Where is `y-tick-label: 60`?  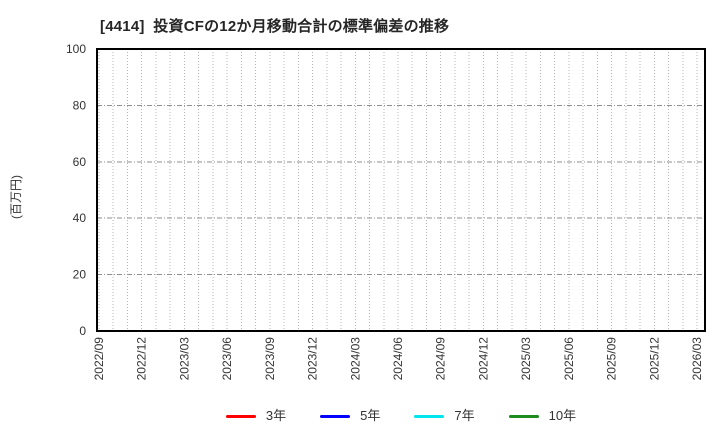
y-tick-label: 60 is located at coordinates (80, 162).